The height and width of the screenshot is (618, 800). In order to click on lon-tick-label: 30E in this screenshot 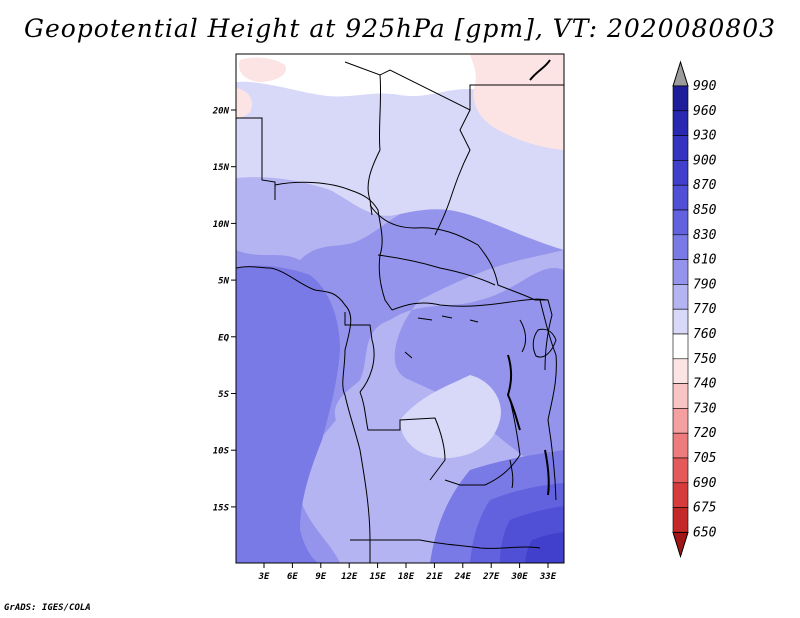, I will do `click(519, 577)`.